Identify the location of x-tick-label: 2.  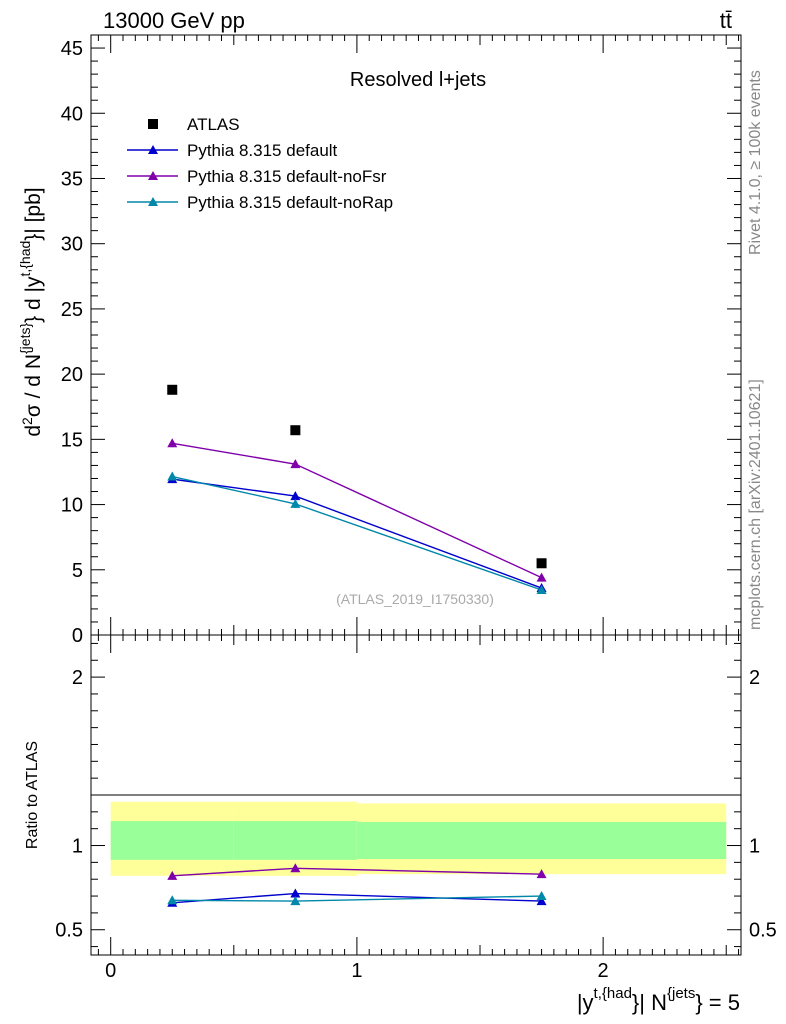
(603, 971).